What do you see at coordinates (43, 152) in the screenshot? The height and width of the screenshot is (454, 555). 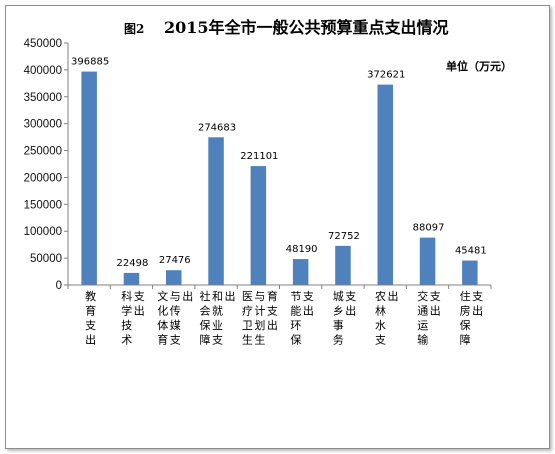 I see `y-tick-label: 250000` at bounding box center [43, 152].